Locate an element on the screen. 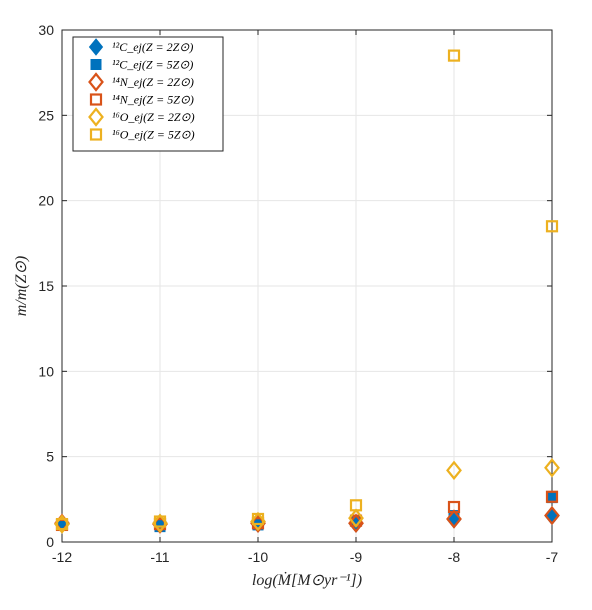 Image resolution: width=592 pixels, height=610 pixels. x-tick-label: -11 is located at coordinates (159, 557).